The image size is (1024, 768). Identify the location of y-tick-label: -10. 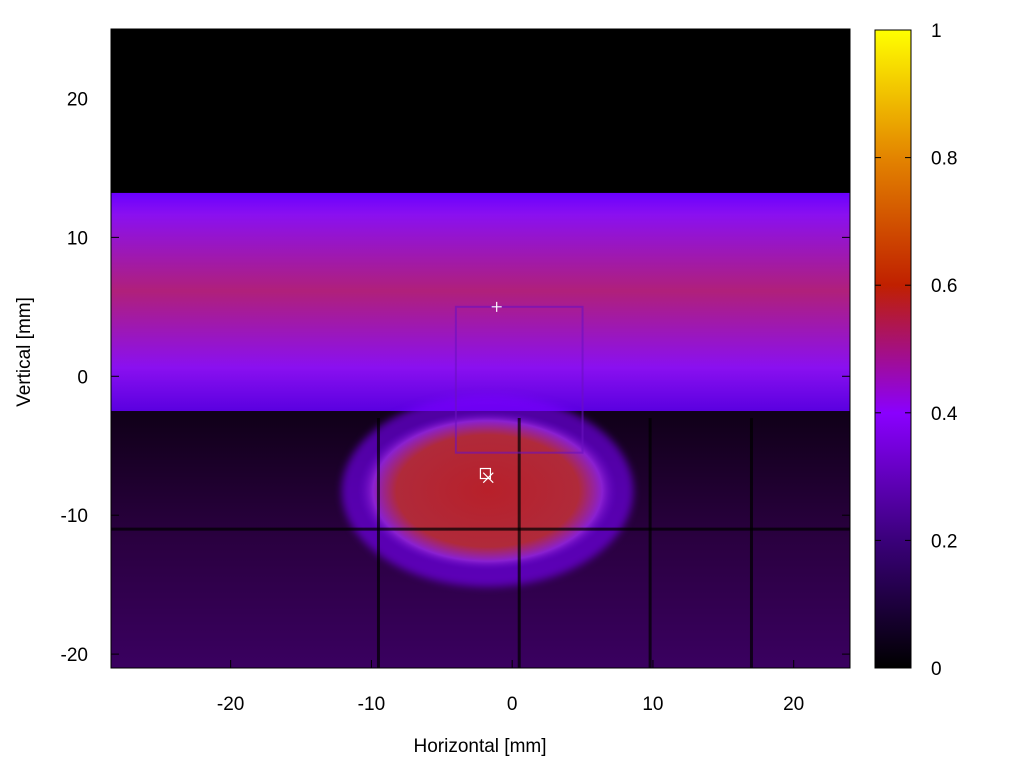
(74, 516).